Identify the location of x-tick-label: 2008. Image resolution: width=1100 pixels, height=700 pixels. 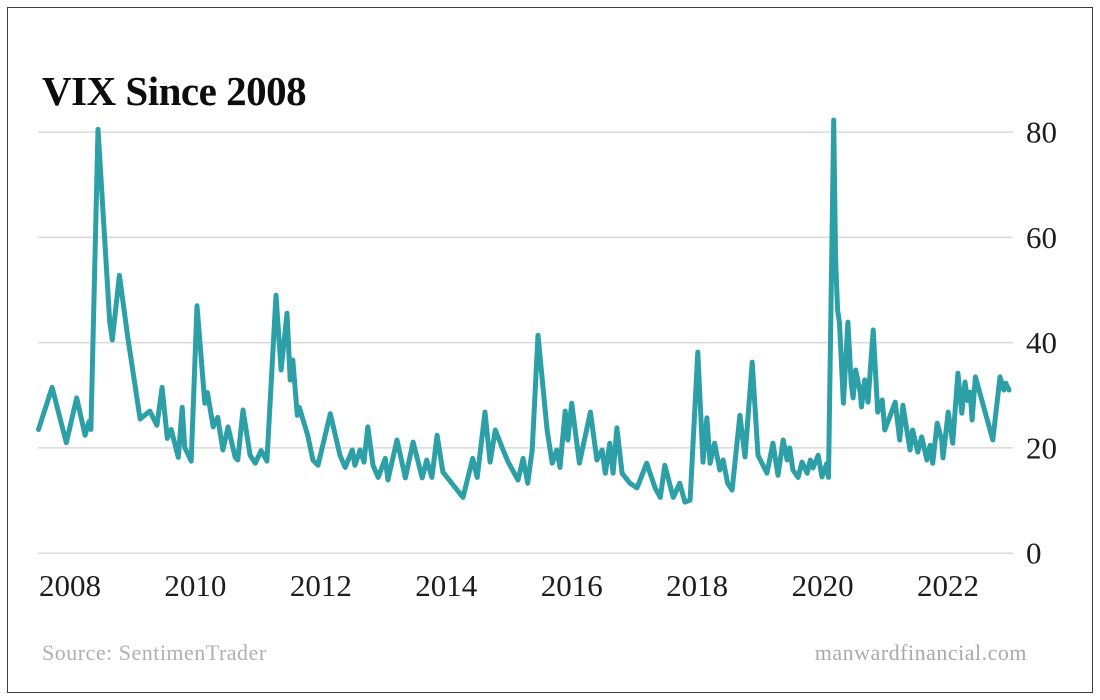
(70, 585).